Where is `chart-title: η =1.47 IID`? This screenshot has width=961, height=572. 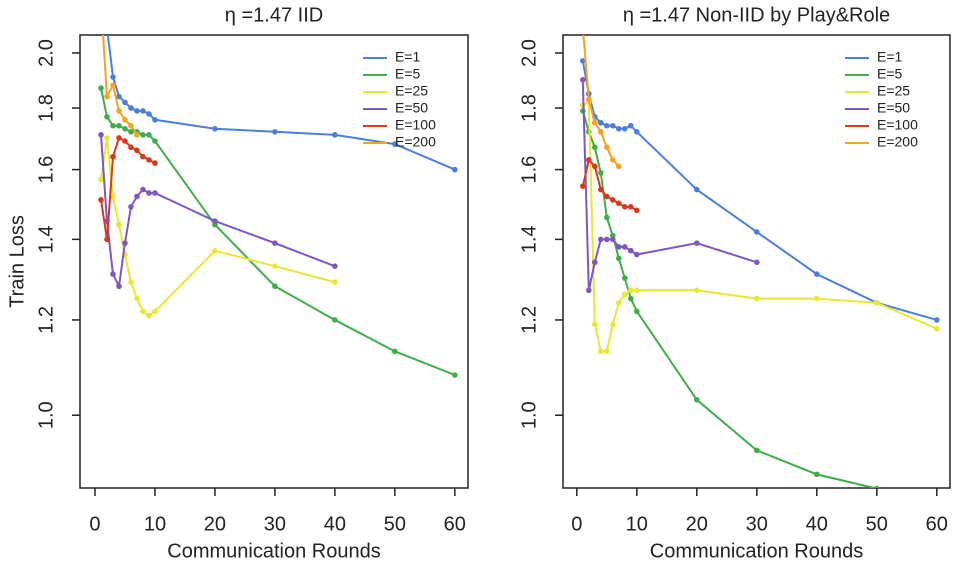 chart-title: η =1.47 IID is located at coordinates (274, 15).